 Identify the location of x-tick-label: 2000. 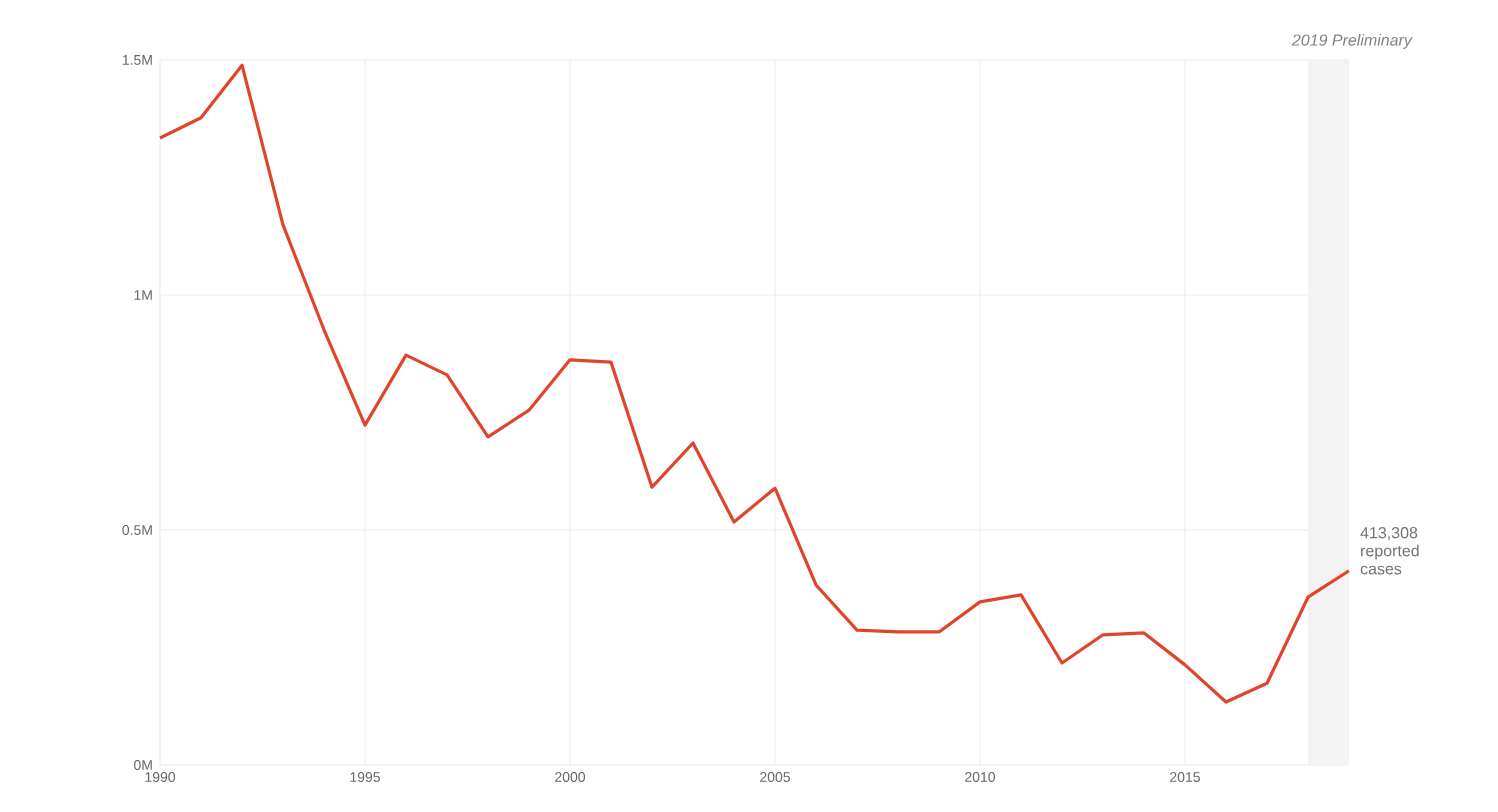
(570, 777).